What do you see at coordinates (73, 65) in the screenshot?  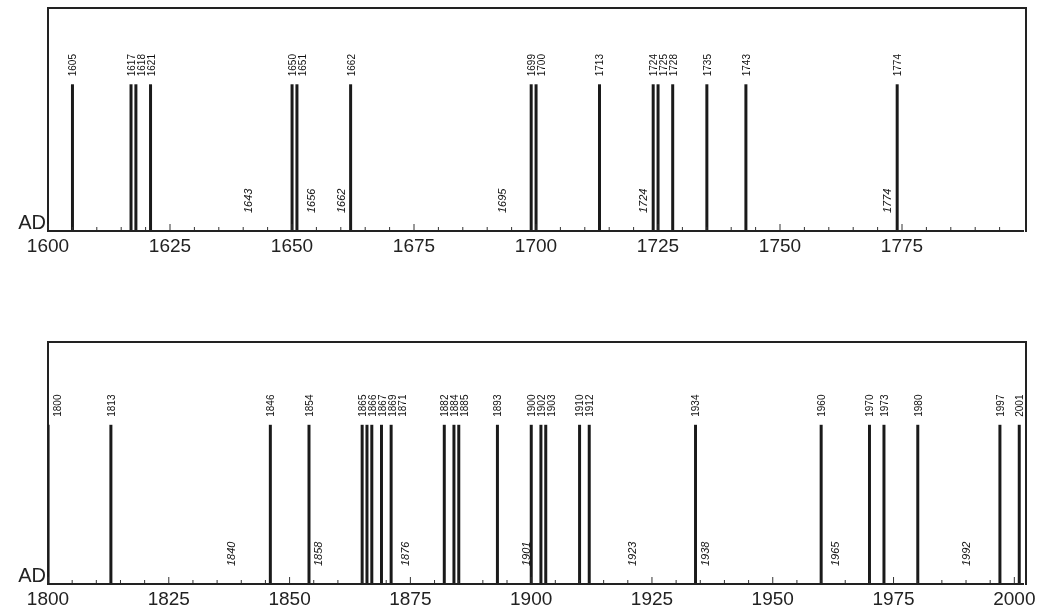 I see `annotation: 1605` at bounding box center [73, 65].